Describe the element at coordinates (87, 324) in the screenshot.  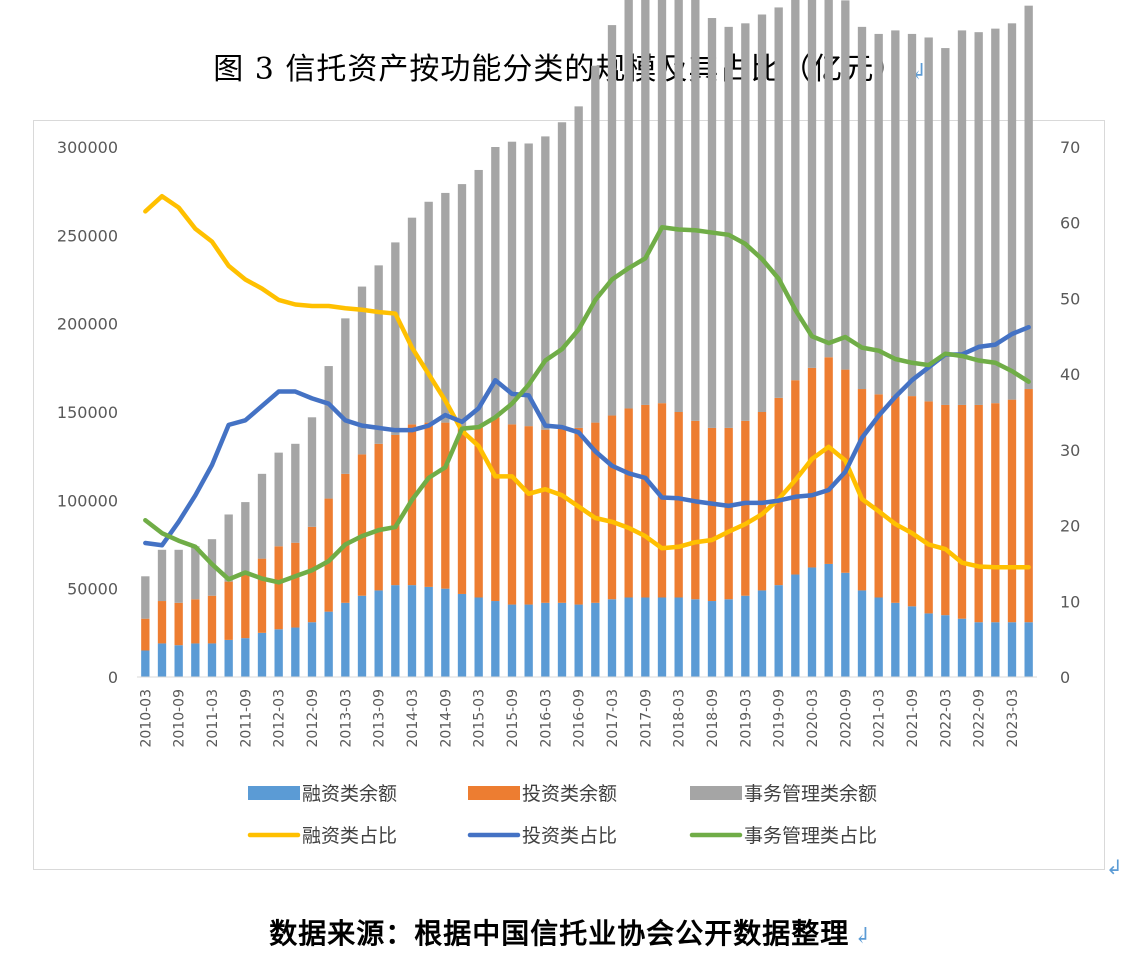
I see `left-tick-label: 200000` at that location.